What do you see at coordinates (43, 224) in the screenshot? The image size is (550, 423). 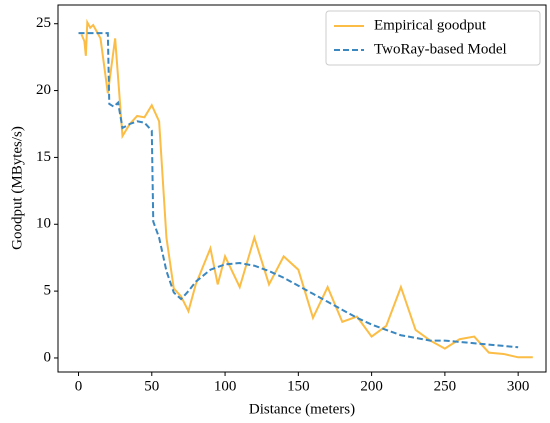 I see `y-tick-label: 10` at bounding box center [43, 224].